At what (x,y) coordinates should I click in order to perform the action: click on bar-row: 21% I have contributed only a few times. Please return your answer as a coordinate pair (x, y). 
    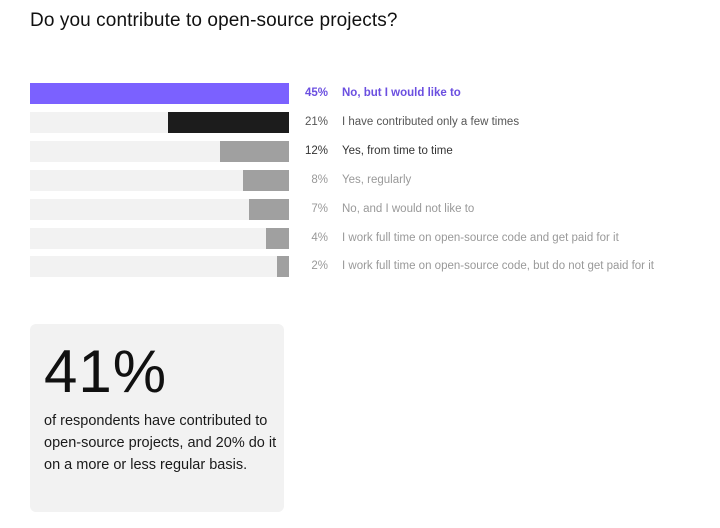
    Looking at the image, I should click on (370, 122).